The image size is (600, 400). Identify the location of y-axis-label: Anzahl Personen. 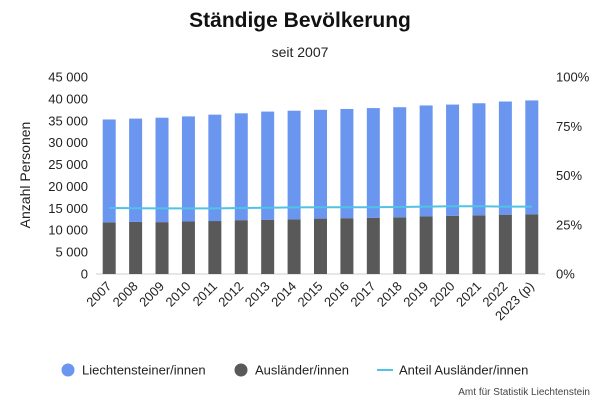
(25, 175).